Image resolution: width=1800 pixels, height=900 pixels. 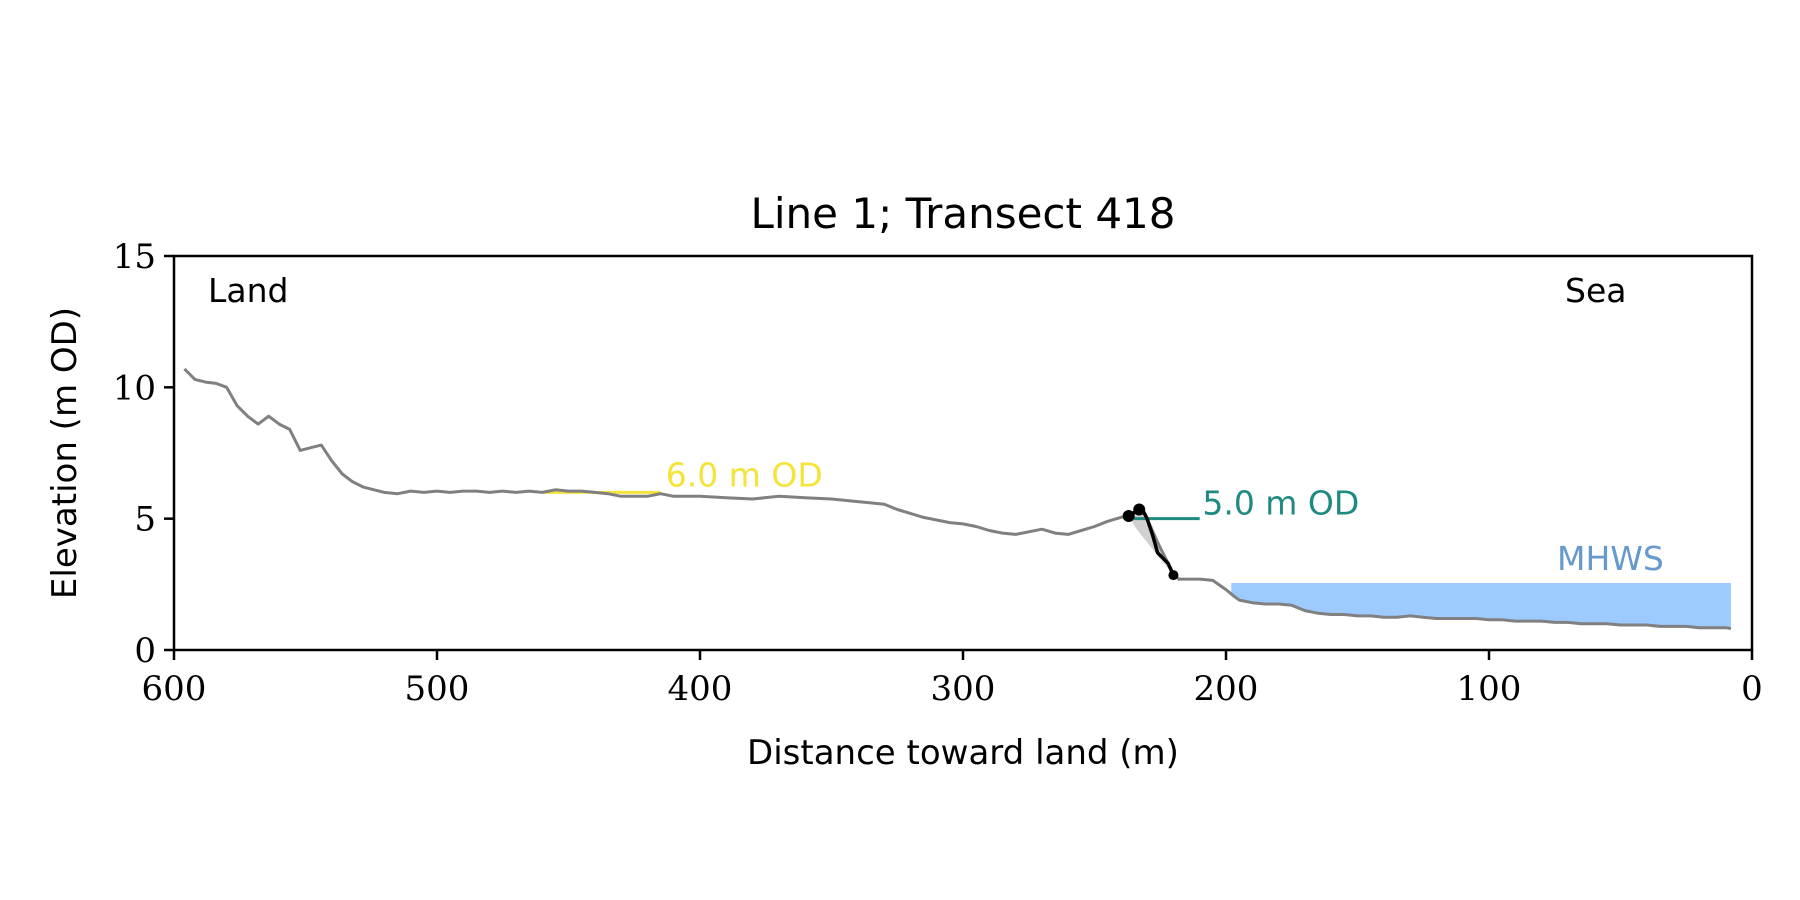 I want to click on y-tick-label: 10, so click(x=134, y=388).